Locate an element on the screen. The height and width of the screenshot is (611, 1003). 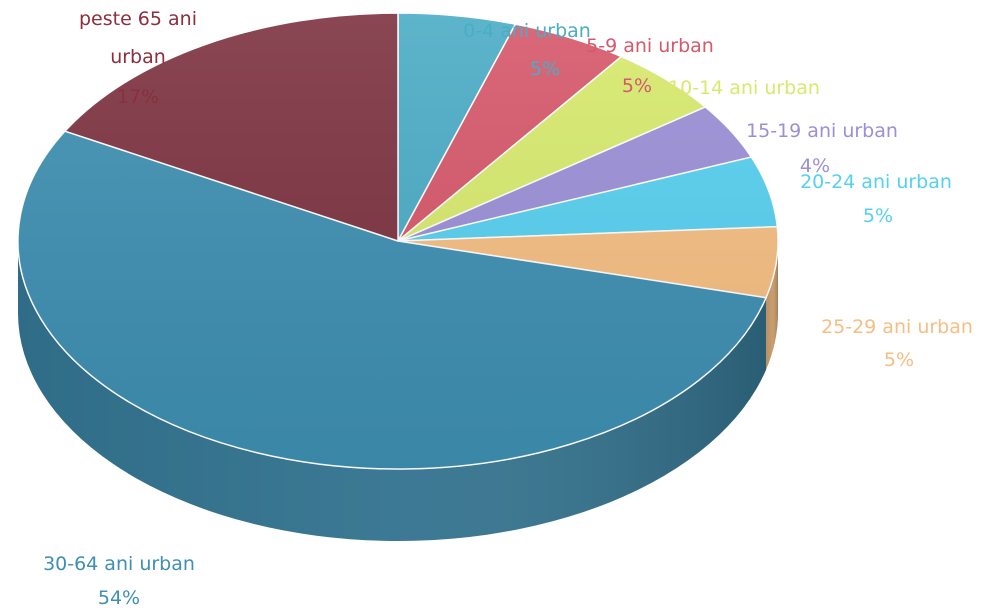
slice-label-30-64: 30-64 ani urban is located at coordinates (119, 564).